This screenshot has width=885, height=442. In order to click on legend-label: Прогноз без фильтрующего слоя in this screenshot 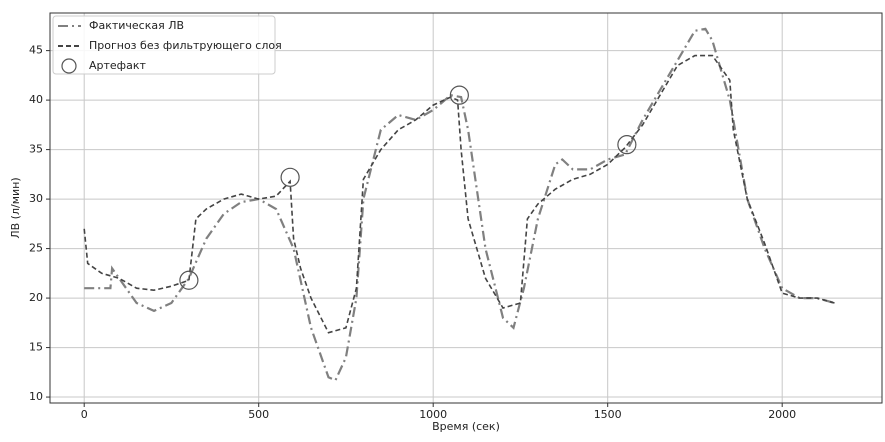, I will do `click(185, 45)`.